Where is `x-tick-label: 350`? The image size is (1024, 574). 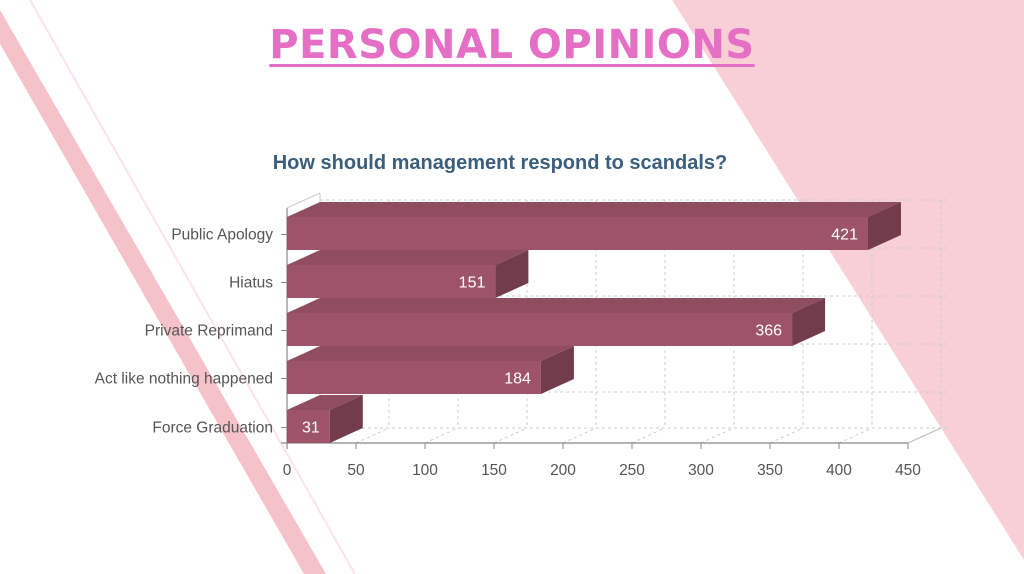 x-tick-label: 350 is located at coordinates (770, 470).